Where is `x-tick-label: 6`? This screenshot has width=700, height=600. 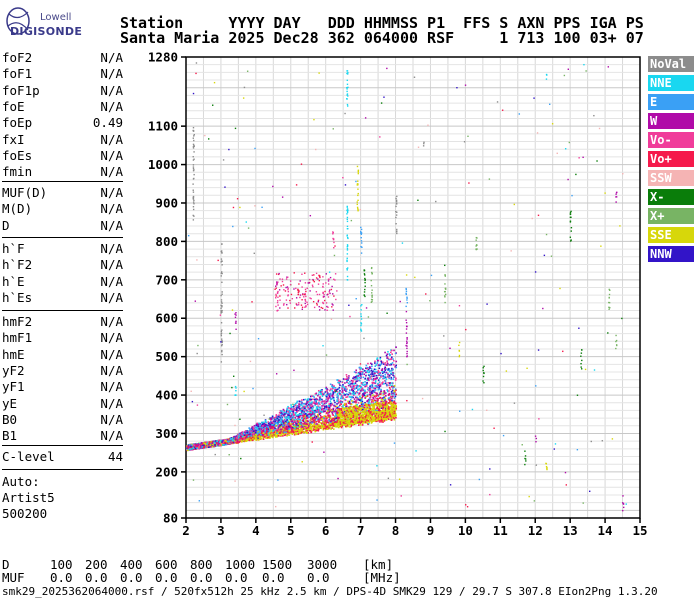 x-tick-label: 6 is located at coordinates (326, 530).